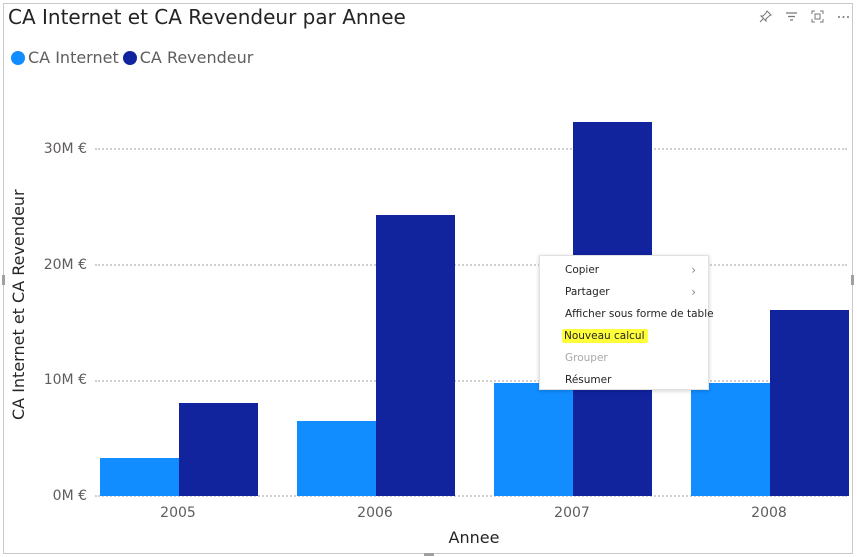 Image resolution: width=857 pixels, height=557 pixels. Describe the element at coordinates (65, 380) in the screenshot. I see `y-tick: 10M €` at that location.